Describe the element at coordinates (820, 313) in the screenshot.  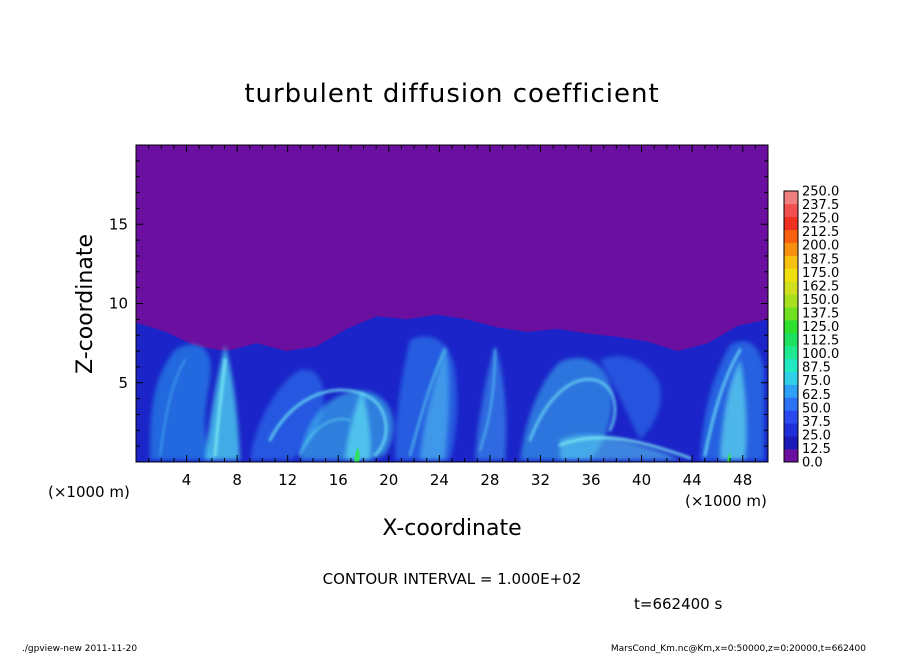
I see `colorbar-label: 137.5` at that location.